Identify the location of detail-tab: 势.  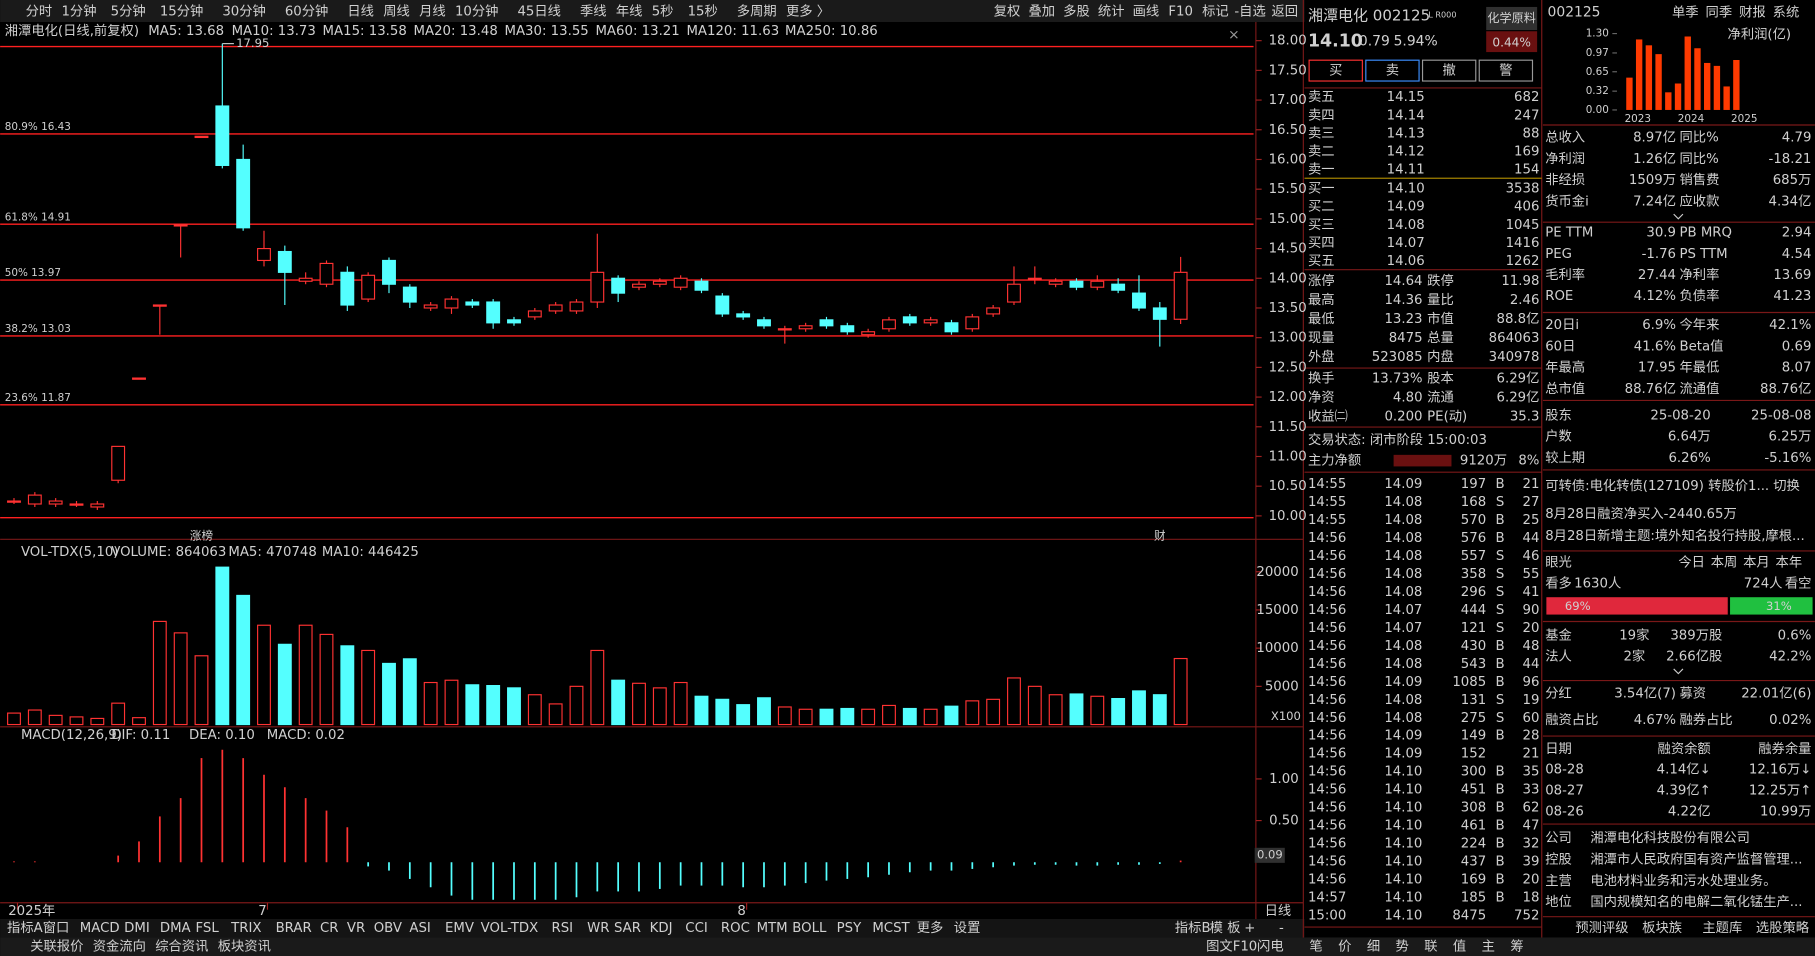
(1402, 947).